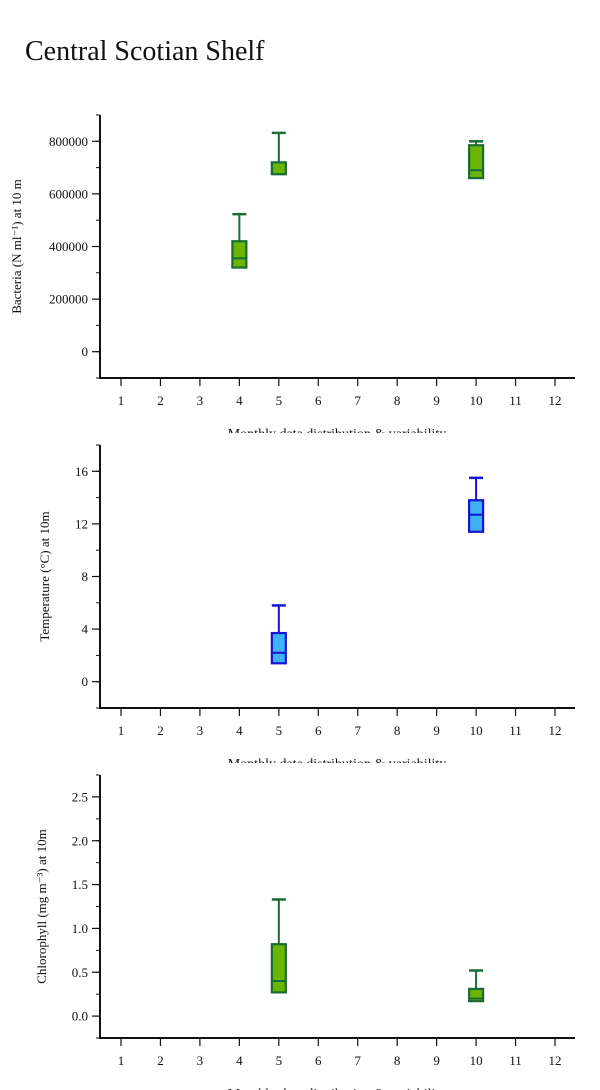 Image resolution: width=600 pixels, height=1090 pixels. What do you see at coordinates (80, 840) in the screenshot?
I see `y-tick-label: 2.0` at bounding box center [80, 840].